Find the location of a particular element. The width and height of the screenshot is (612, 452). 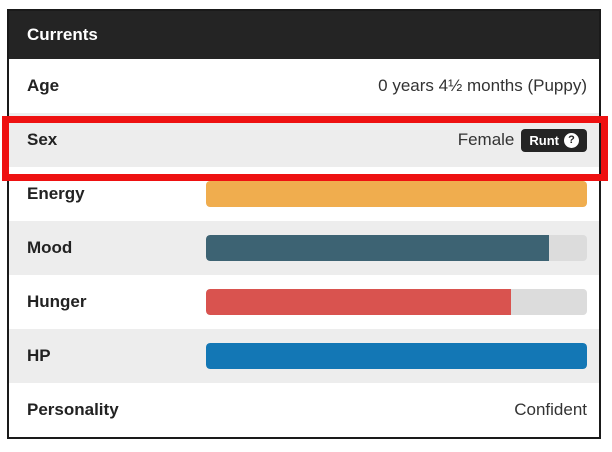

runt-badge: Runt ? is located at coordinates (554, 140).